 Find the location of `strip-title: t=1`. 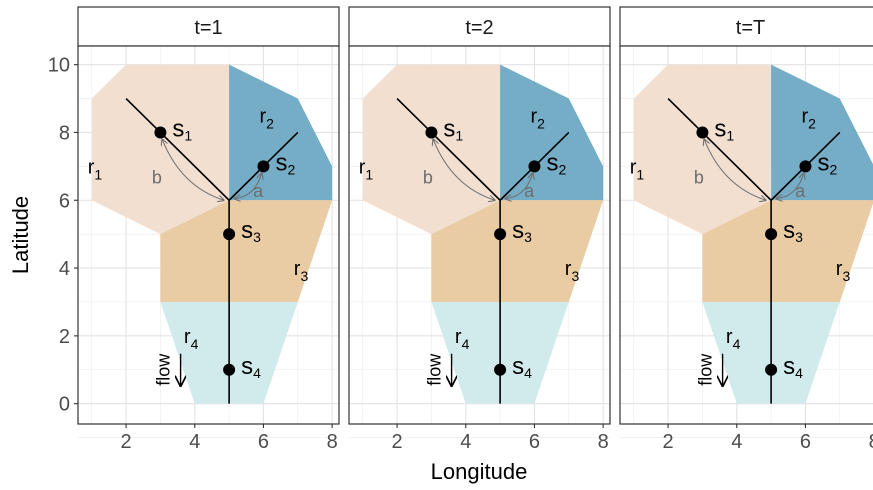

strip-title: t=1 is located at coordinates (208, 28).